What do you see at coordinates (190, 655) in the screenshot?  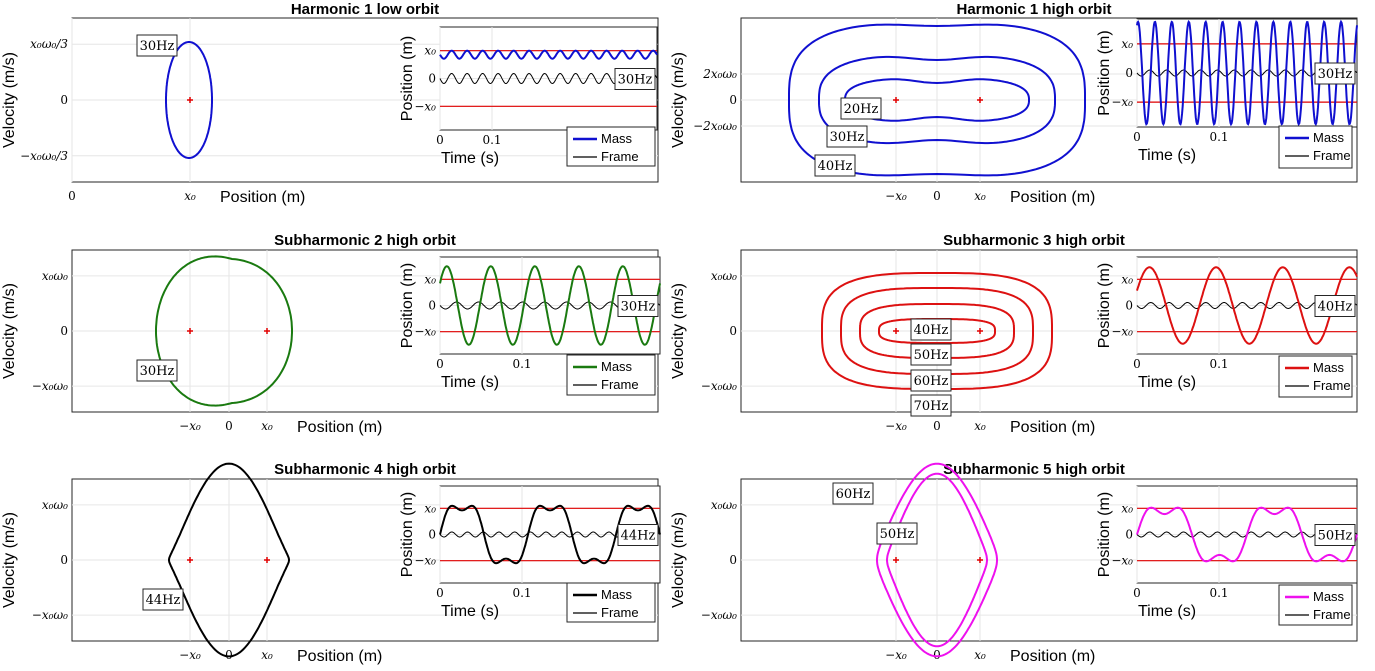 I see `phase-xtick: −x₀` at bounding box center [190, 655].